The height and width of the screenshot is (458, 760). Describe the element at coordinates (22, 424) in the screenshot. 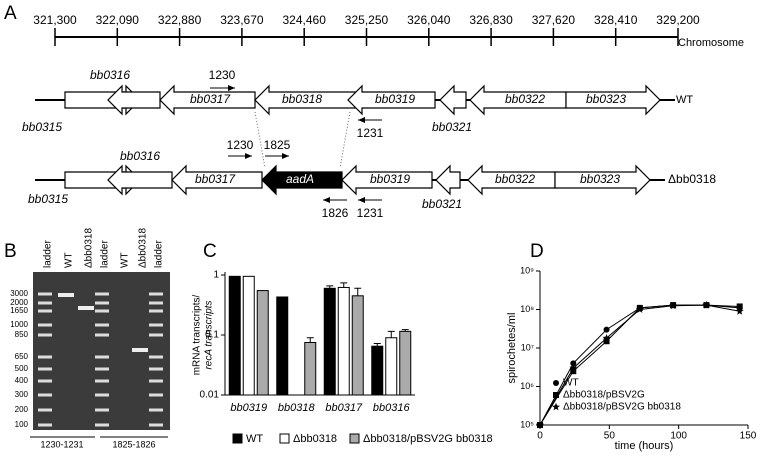

I see `size-label: 100` at that location.